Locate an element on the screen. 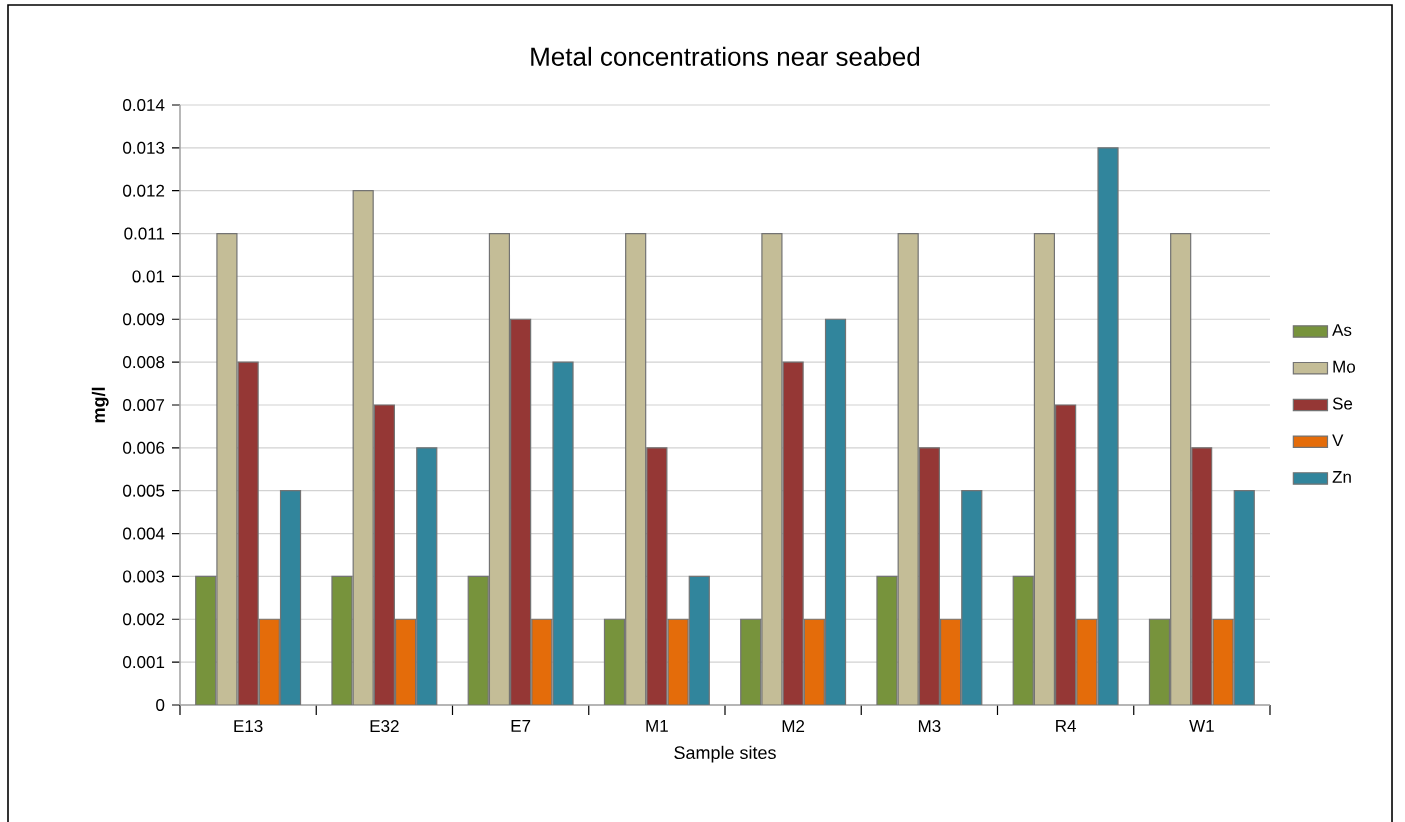 This screenshot has width=1405, height=822. chart-title: Metal concentrations near seabed is located at coordinates (725, 56).